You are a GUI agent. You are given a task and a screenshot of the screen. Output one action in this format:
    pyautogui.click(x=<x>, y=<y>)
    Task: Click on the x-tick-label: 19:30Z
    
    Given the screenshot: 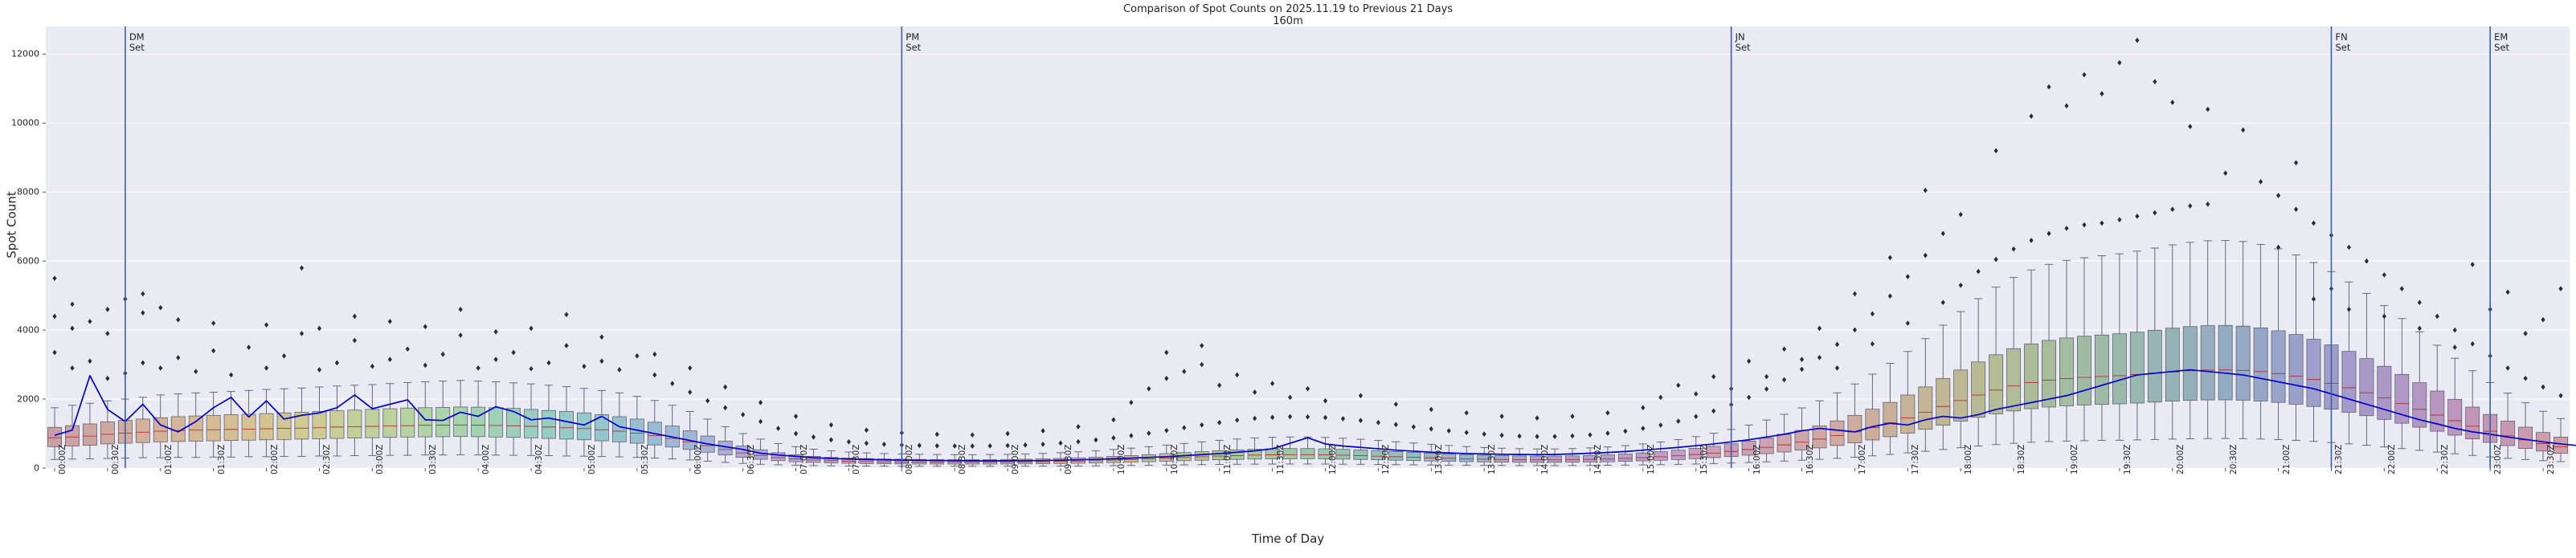 What is the action you would take?
    pyautogui.click(x=2127, y=459)
    